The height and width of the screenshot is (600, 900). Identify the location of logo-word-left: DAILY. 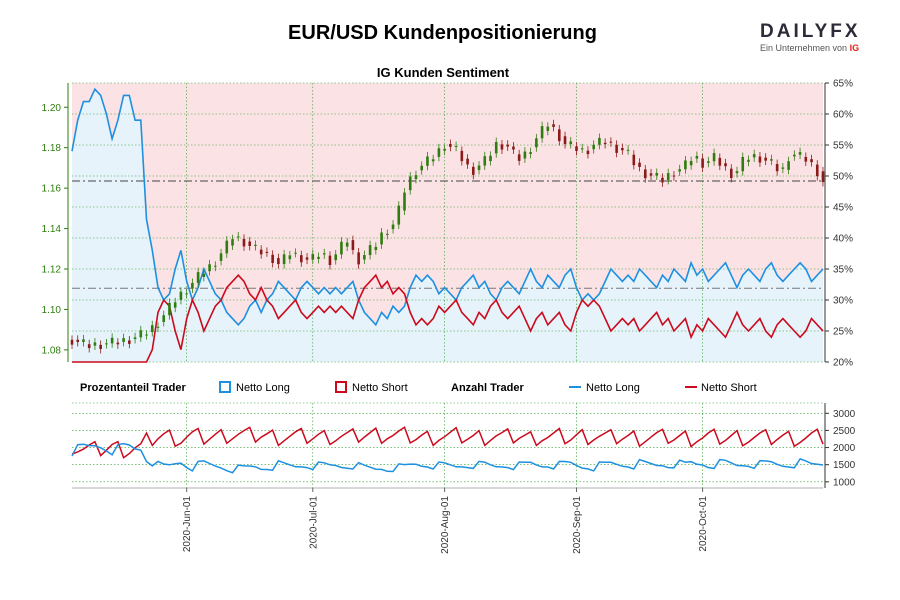
(795, 31).